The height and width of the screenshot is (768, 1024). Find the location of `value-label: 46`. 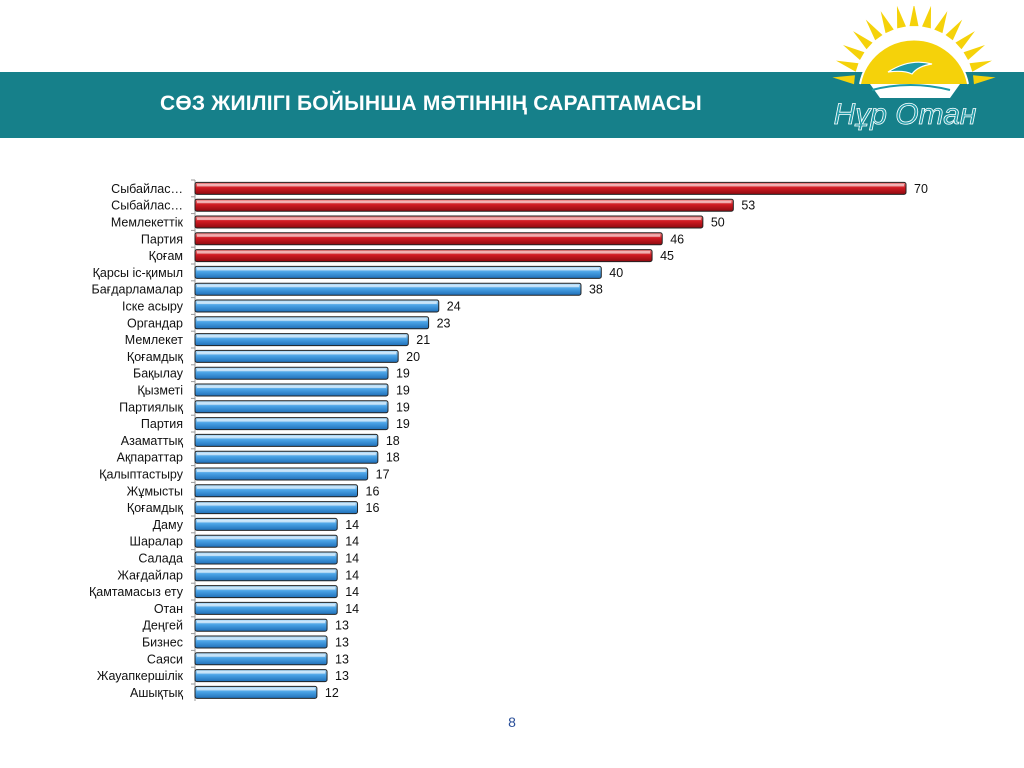

value-label: 46 is located at coordinates (677, 239).